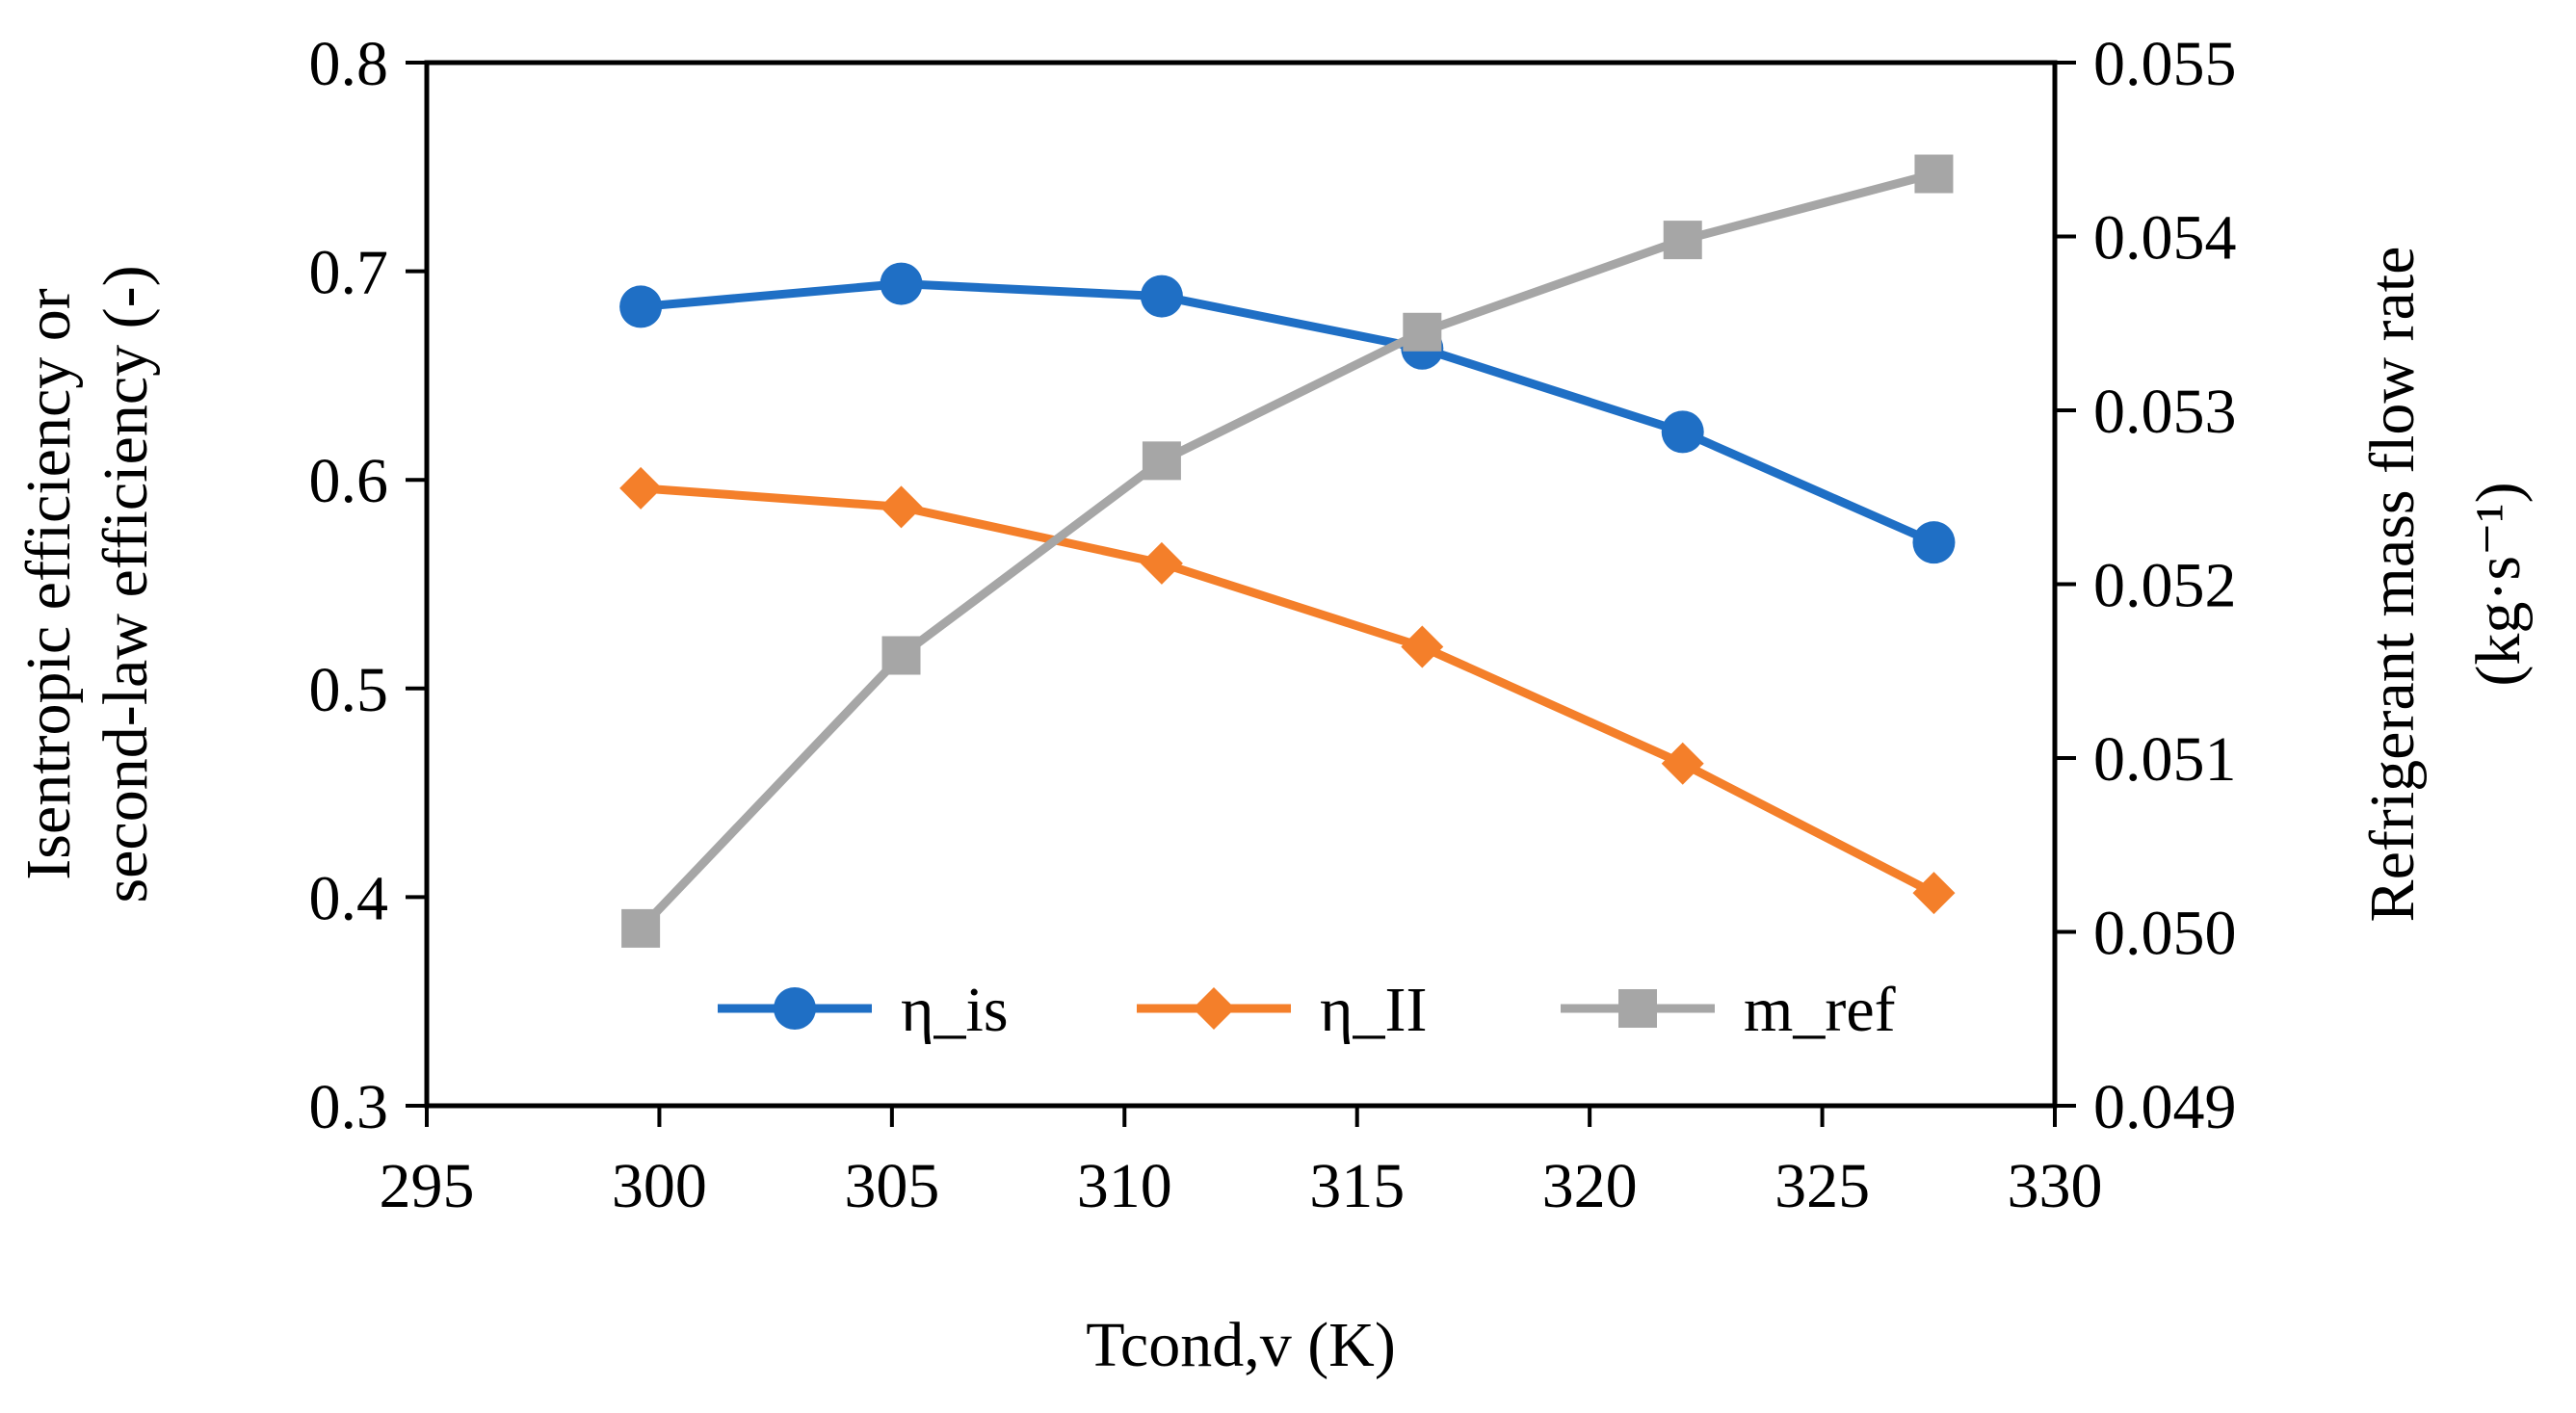 The height and width of the screenshot is (1413, 2576). What do you see at coordinates (2165, 1107) in the screenshot?
I see `y2-tick-label: 0.049` at bounding box center [2165, 1107].